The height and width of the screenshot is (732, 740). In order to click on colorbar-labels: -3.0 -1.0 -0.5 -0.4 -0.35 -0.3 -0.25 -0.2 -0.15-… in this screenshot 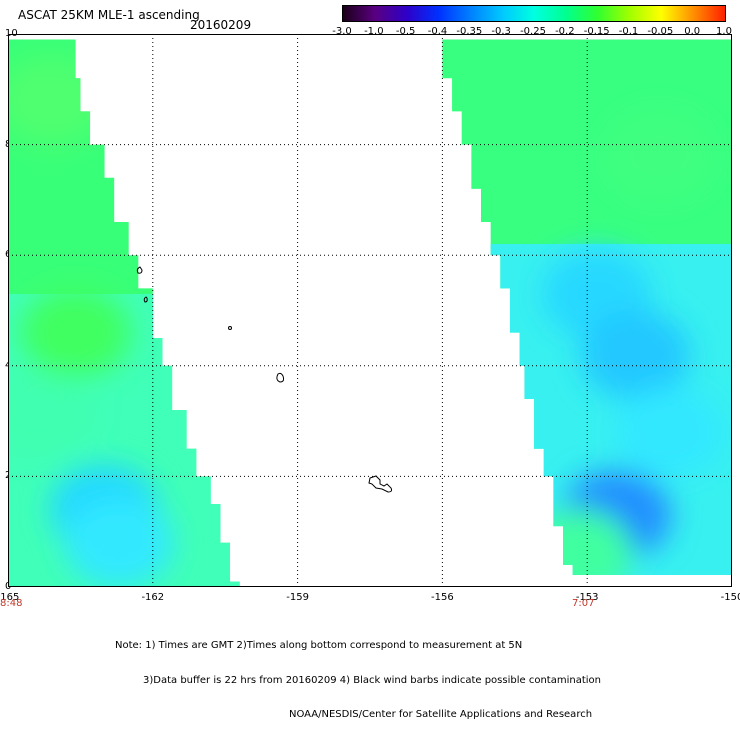, I will do `click(532, 32)`.